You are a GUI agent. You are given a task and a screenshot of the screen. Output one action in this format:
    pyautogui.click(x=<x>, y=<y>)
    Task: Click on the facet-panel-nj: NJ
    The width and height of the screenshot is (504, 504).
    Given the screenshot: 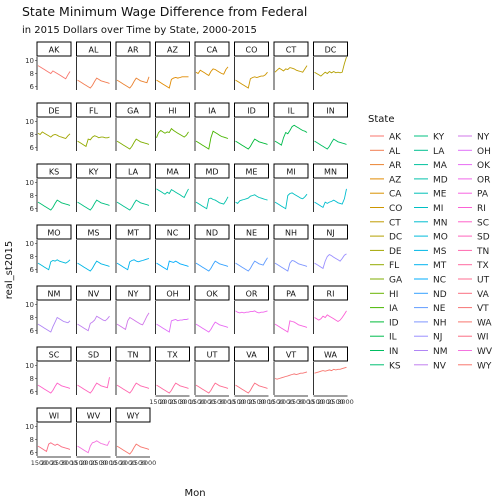 What is the action you would take?
    pyautogui.click(x=330, y=248)
    